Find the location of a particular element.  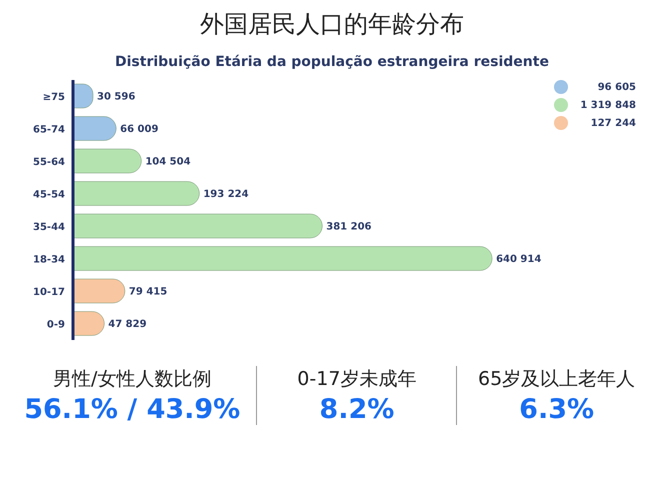

legend-label: 1 319 848 is located at coordinates (607, 105).